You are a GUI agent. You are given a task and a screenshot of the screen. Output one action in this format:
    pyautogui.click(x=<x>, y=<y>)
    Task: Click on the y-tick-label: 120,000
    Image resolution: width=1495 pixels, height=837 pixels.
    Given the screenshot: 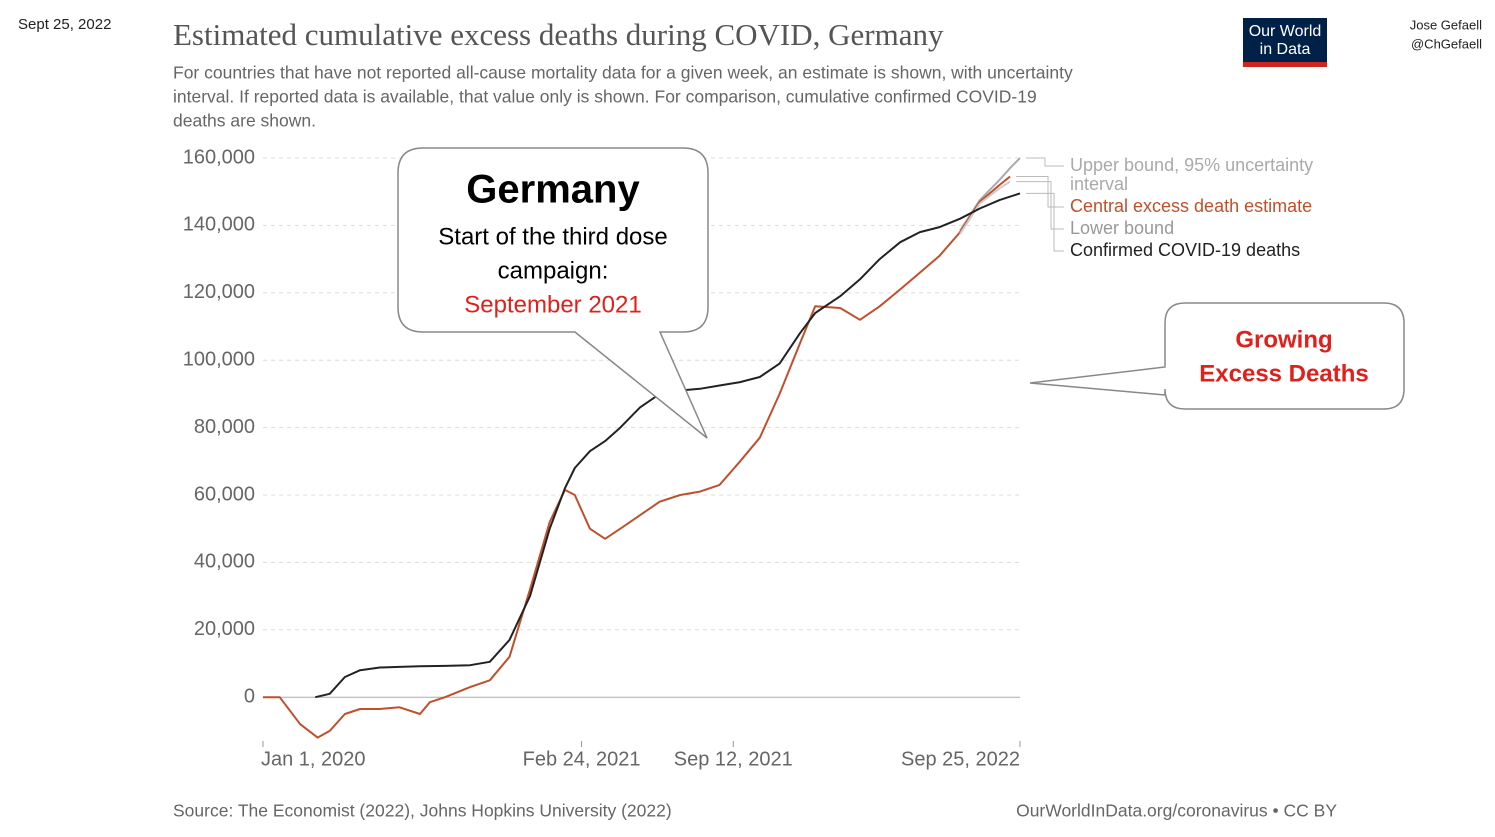 What is the action you would take?
    pyautogui.click(x=219, y=292)
    